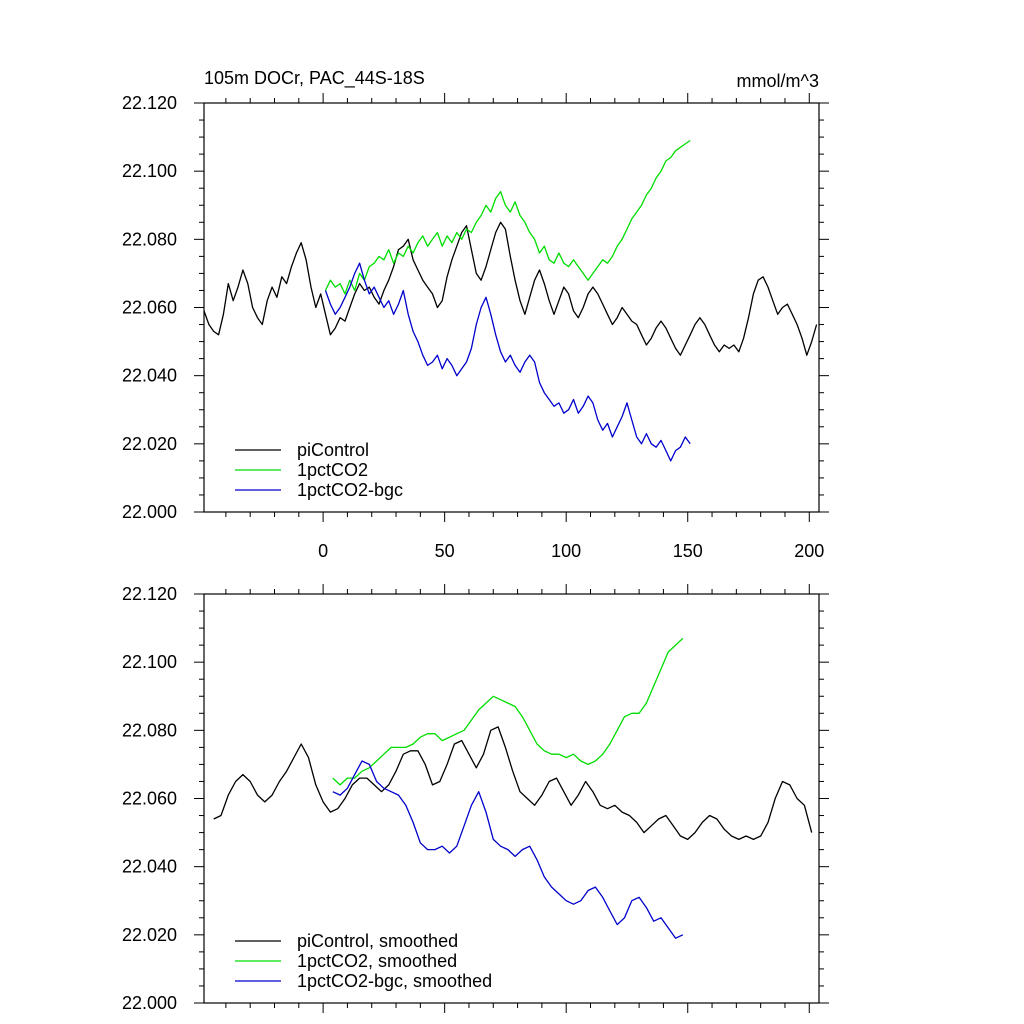 Image resolution: width=1024 pixels, height=1024 pixels. I want to click on top-units-label: mmol/m^3, so click(778, 81).